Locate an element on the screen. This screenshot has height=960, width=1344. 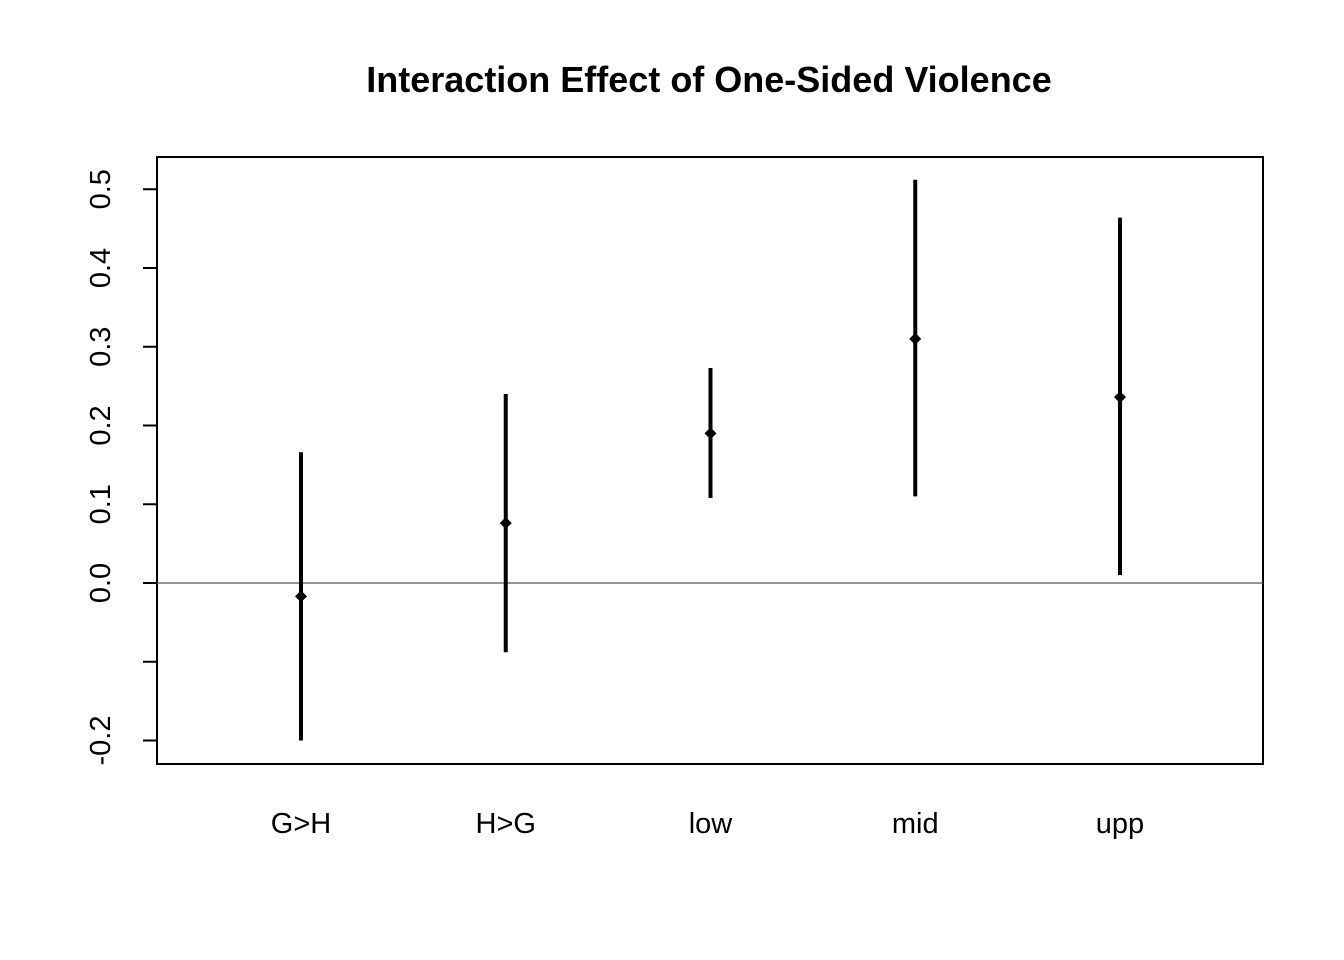
x-tick-label: upp is located at coordinates (1120, 824).